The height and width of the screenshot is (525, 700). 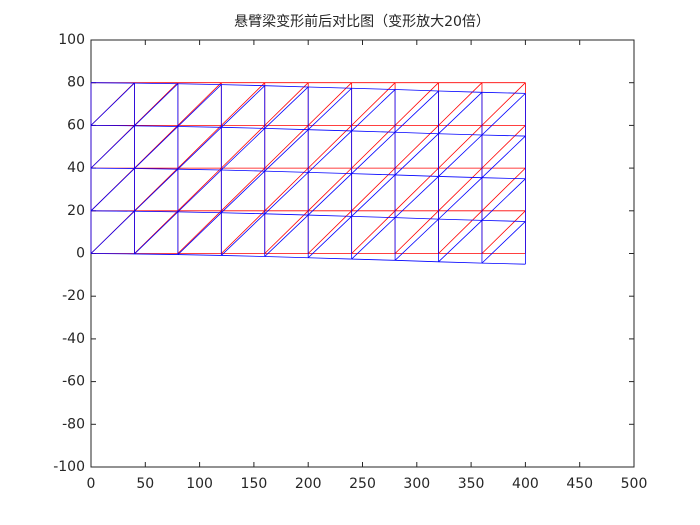 I want to click on x-tick-label: 0, so click(x=91, y=484).